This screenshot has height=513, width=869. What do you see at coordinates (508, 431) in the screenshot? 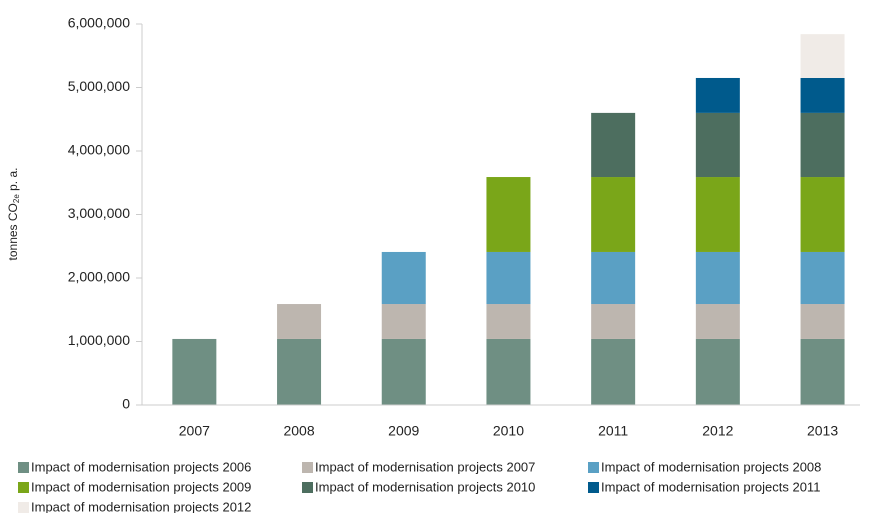
I see `x-tick-label: 2010` at bounding box center [508, 431].